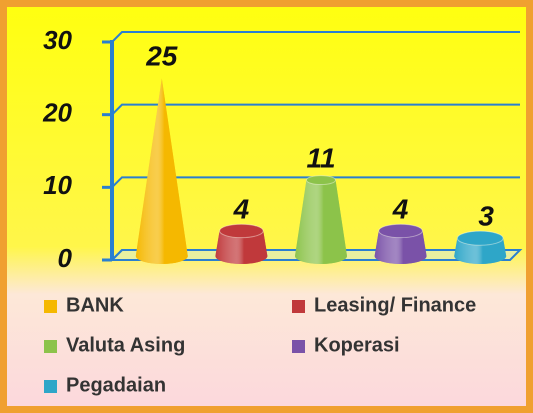 This screenshot has width=533, height=413. What do you see at coordinates (57, 40) in the screenshot?
I see `y-tick-label: 30` at bounding box center [57, 40].